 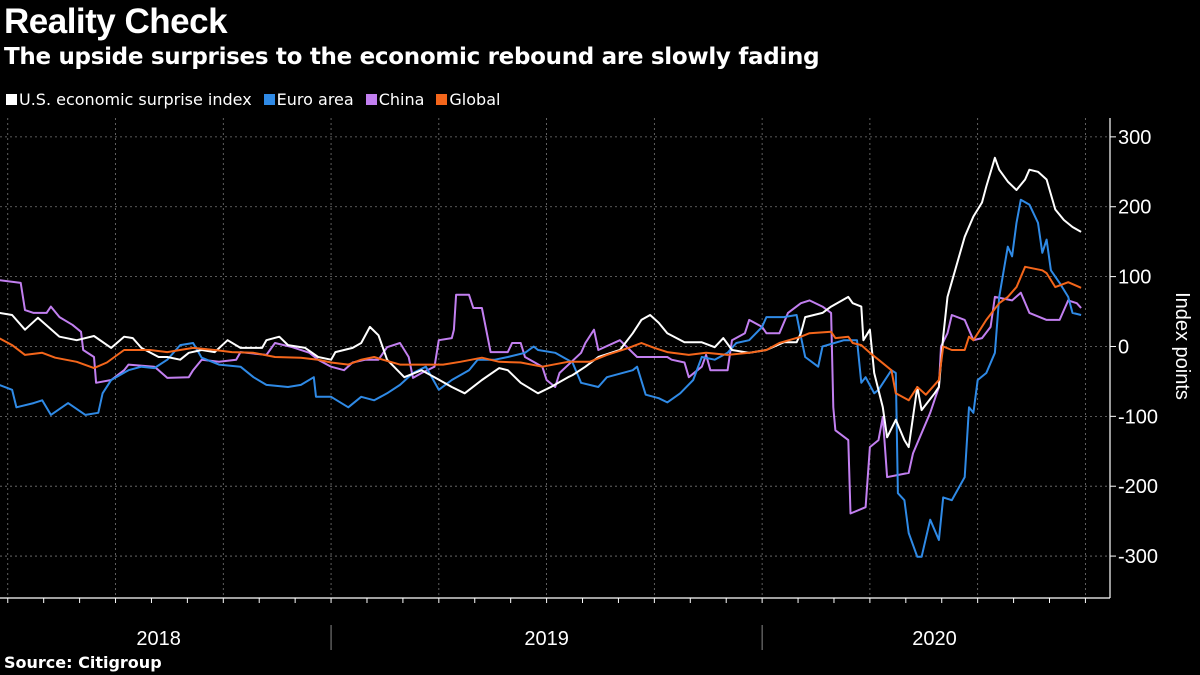 I want to click on legend-swatch-global, so click(x=442, y=99).